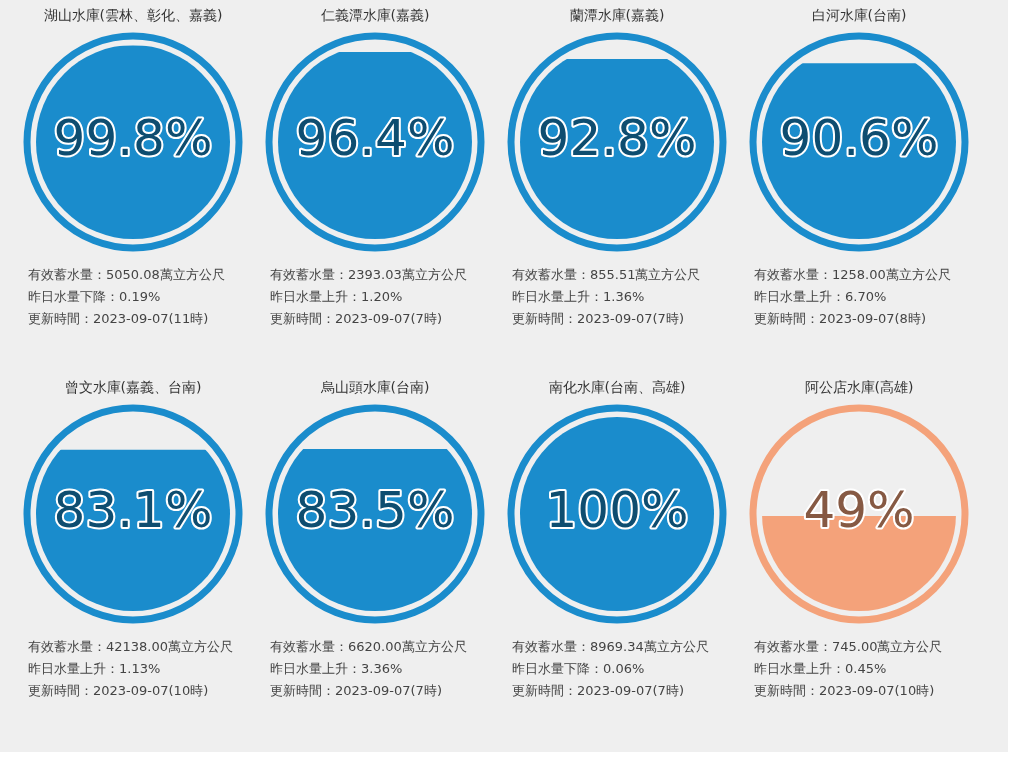  What do you see at coordinates (853, 275) in the screenshot?
I see `text: 有效蓄水量：1258.00萬立方公尺` at bounding box center [853, 275].